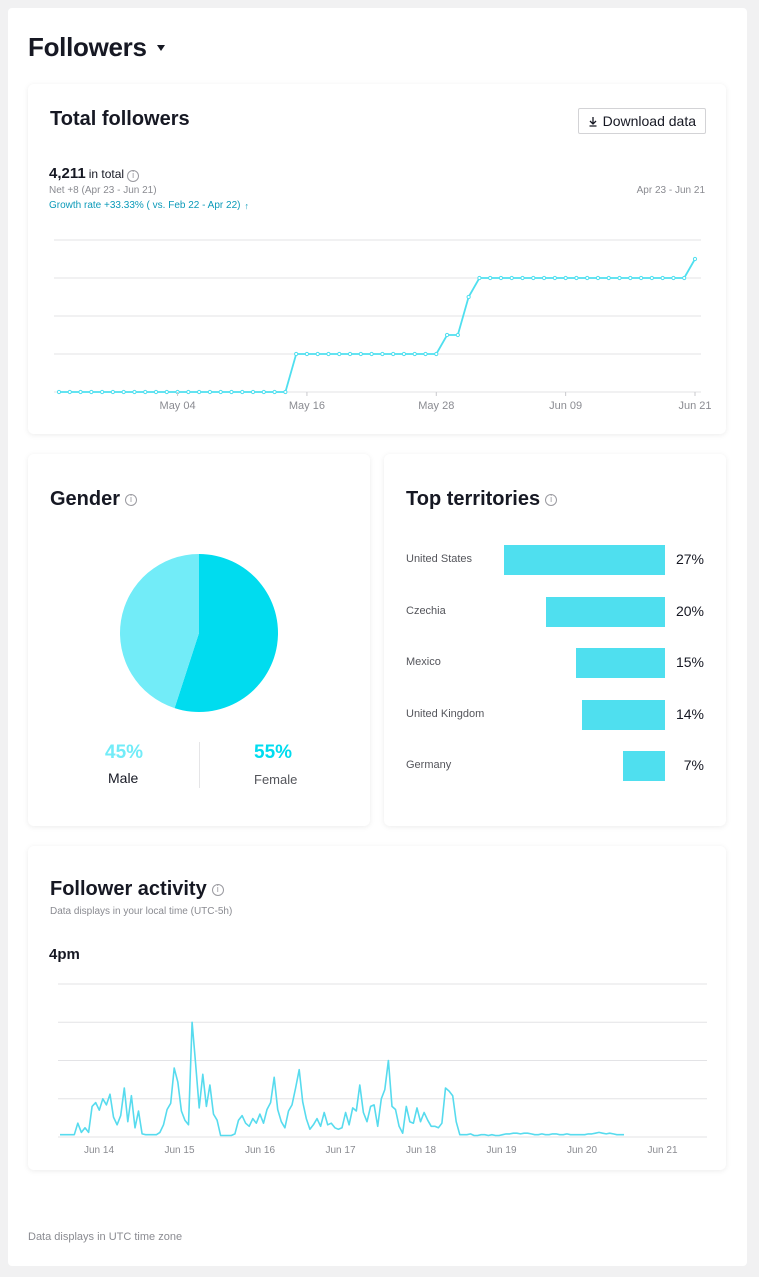 The height and width of the screenshot is (1277, 759). What do you see at coordinates (662, 1150) in the screenshot?
I see `x-tick-label: Jun 21` at bounding box center [662, 1150].